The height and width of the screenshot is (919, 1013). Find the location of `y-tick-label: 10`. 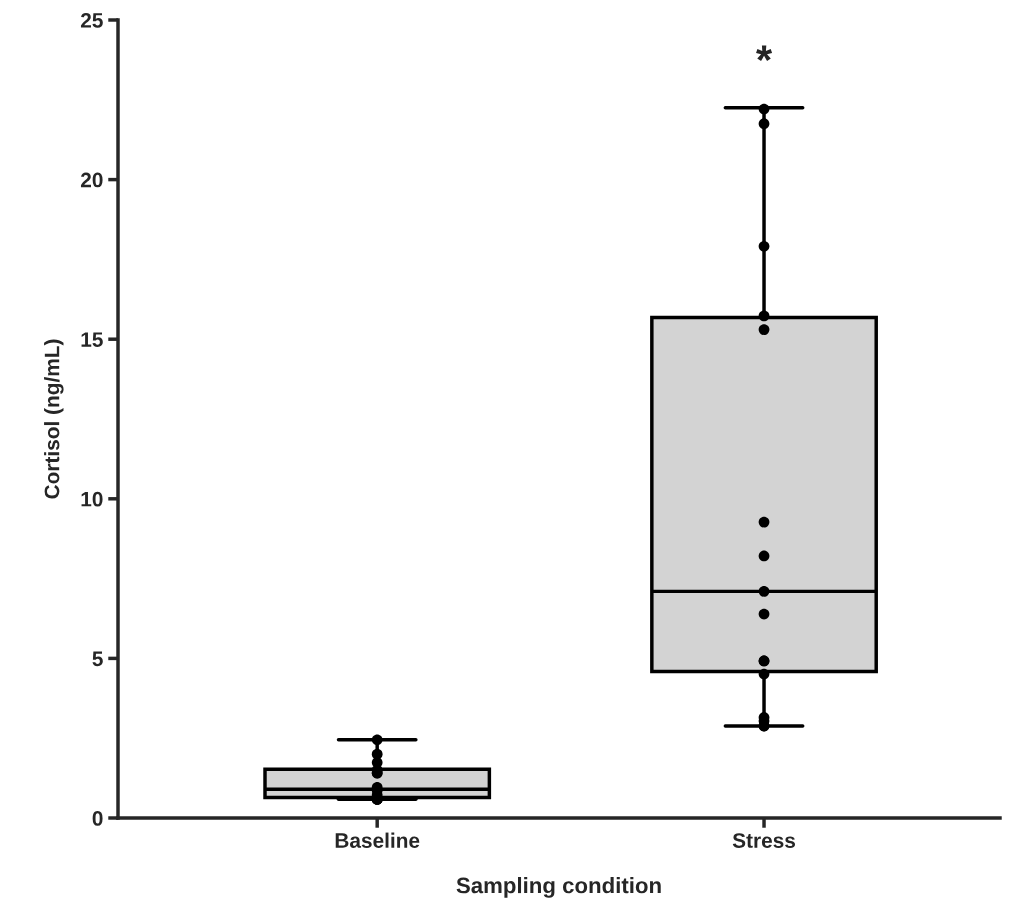

y-tick-label: 10 is located at coordinates (92, 499).